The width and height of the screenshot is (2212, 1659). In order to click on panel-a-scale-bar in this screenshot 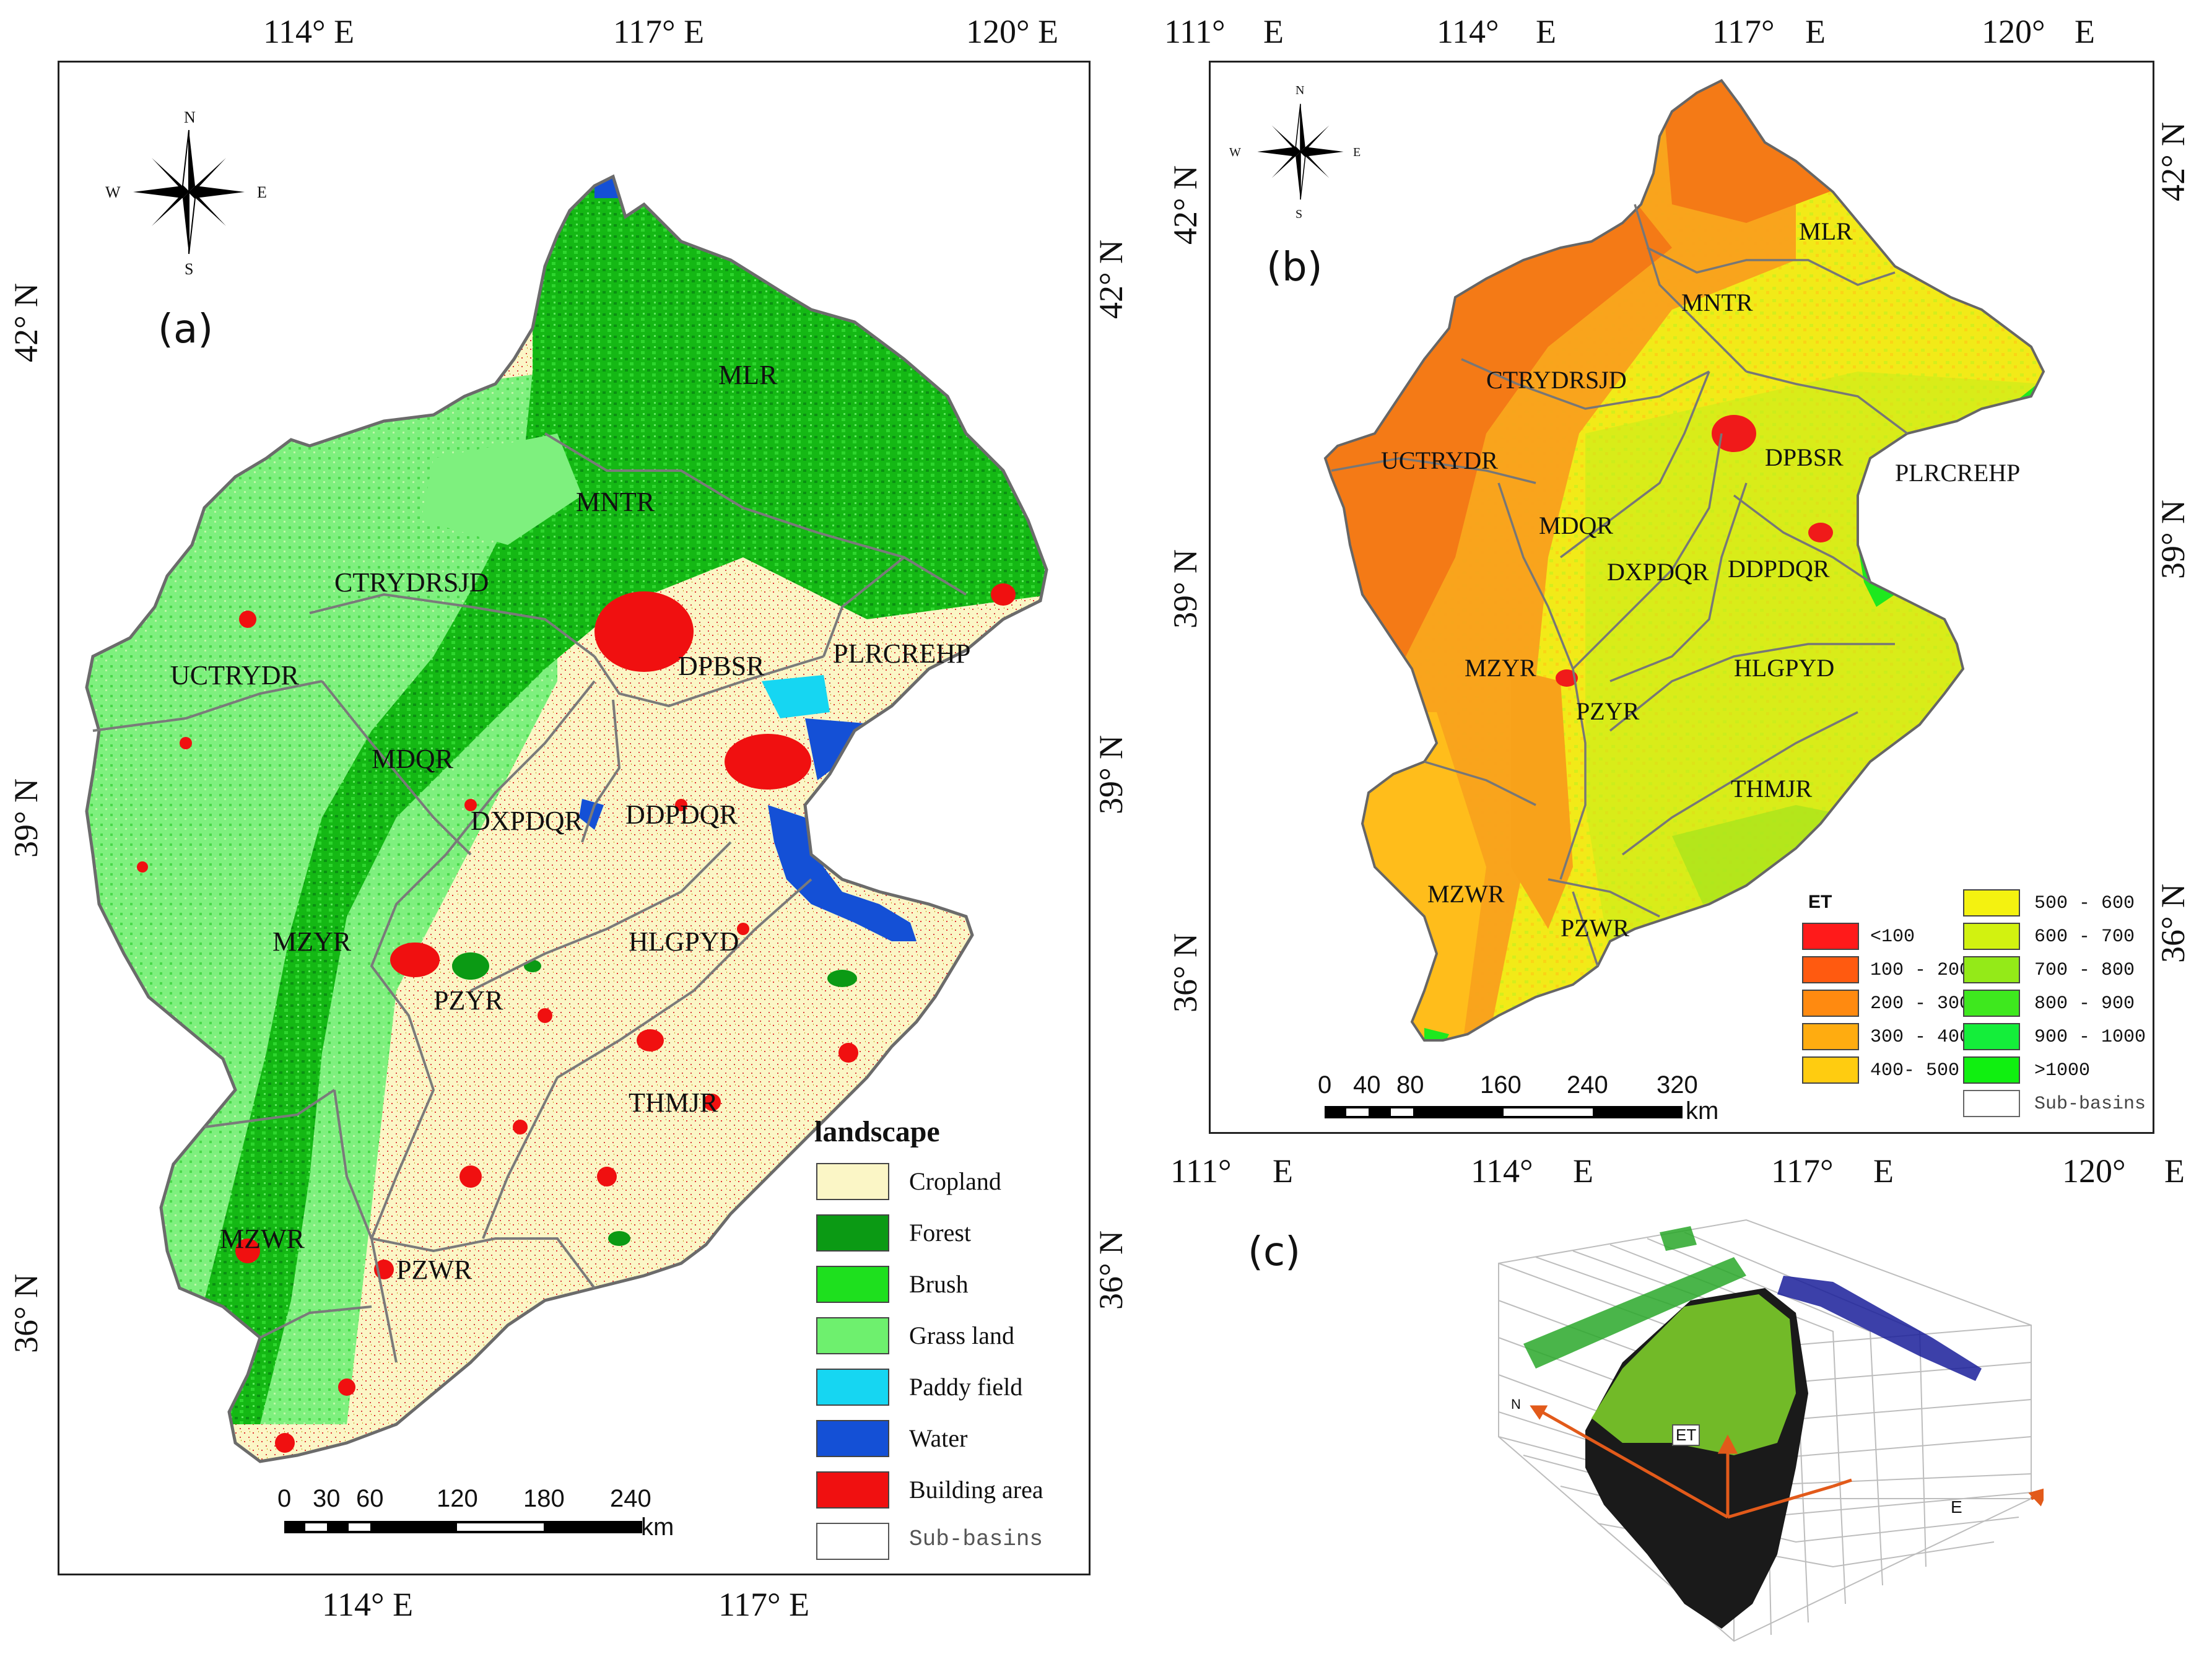, I will do `click(463, 1527)`.